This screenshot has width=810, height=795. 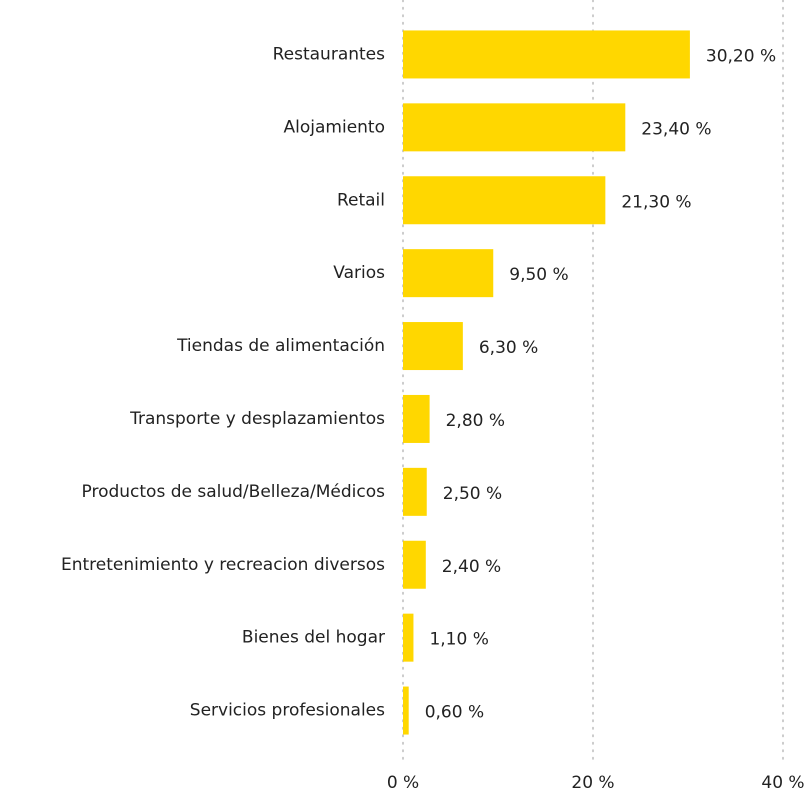 I want to click on value-label: 21,30 %, so click(x=656, y=202).